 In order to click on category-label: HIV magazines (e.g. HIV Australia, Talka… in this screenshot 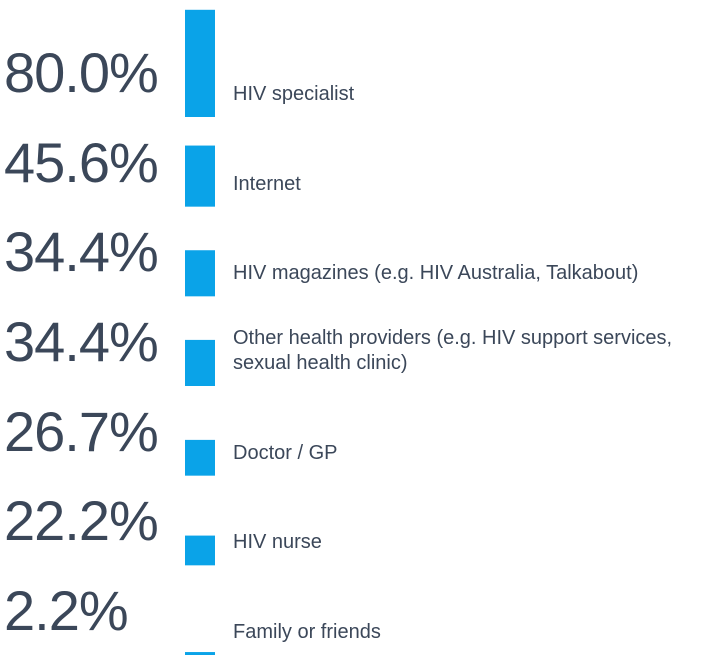, I will do `click(436, 273)`.